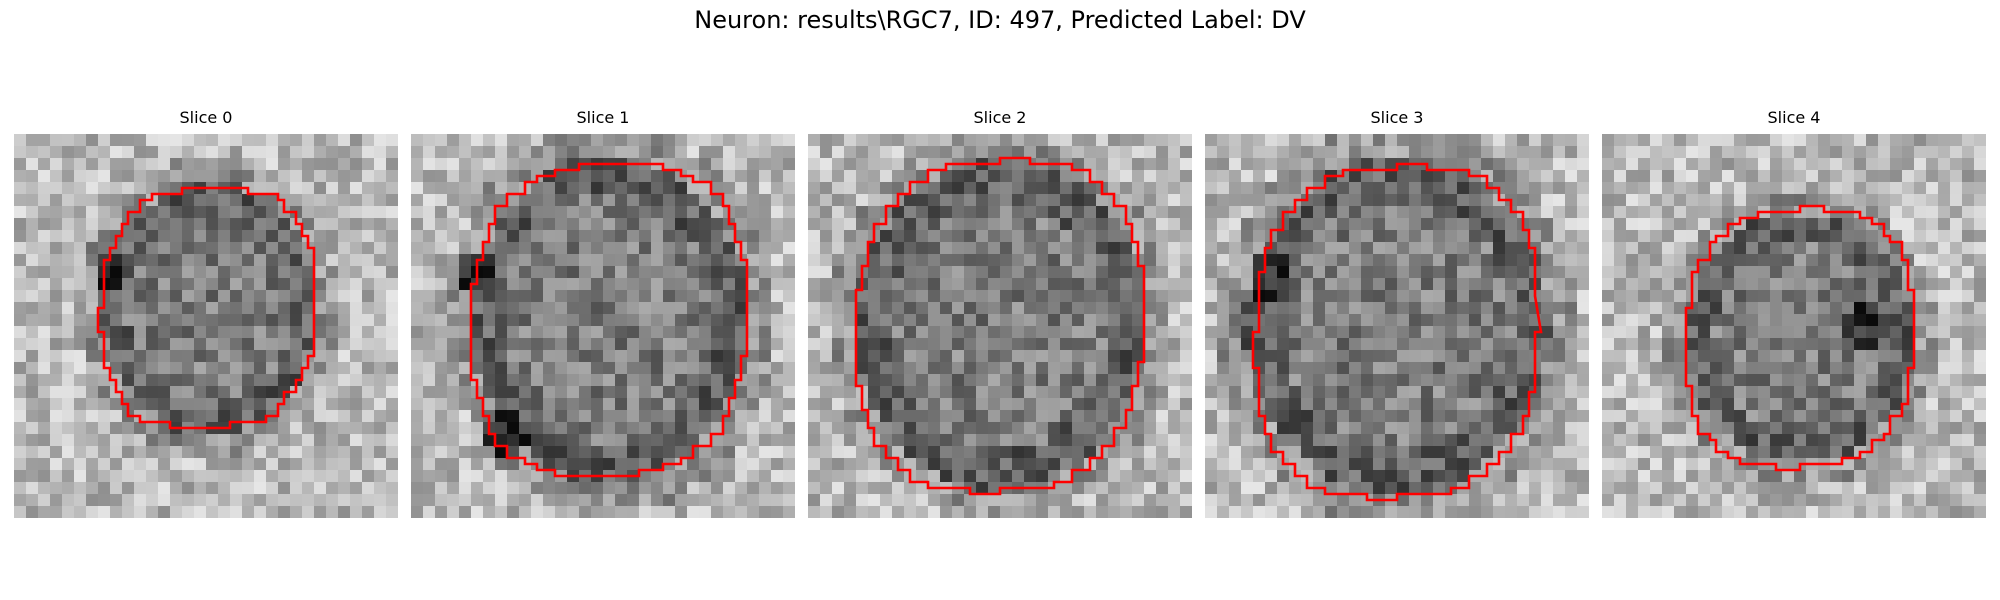 This screenshot has width=2000, height=600. What do you see at coordinates (1794, 117) in the screenshot?
I see `panel-title-slice-4: Slice 4` at bounding box center [1794, 117].